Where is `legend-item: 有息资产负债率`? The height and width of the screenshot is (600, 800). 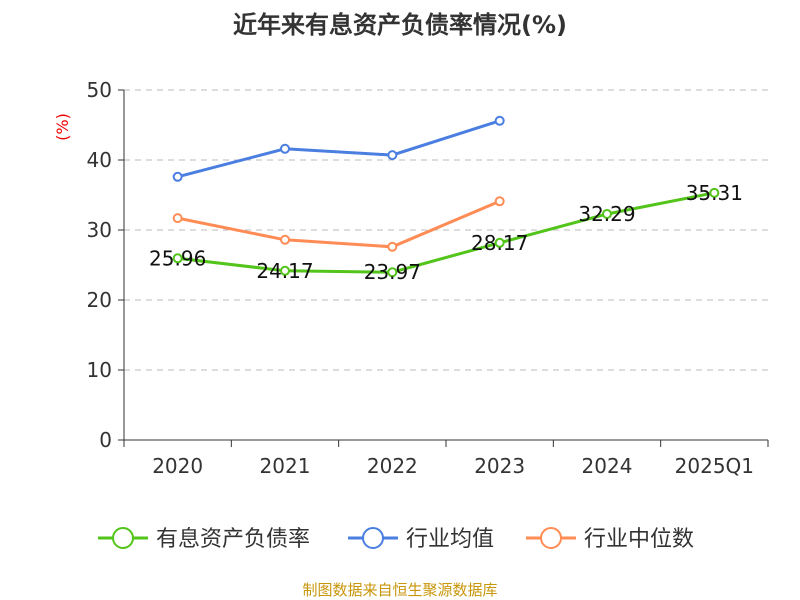
legend-item: 有息资产负债率 is located at coordinates (204, 539).